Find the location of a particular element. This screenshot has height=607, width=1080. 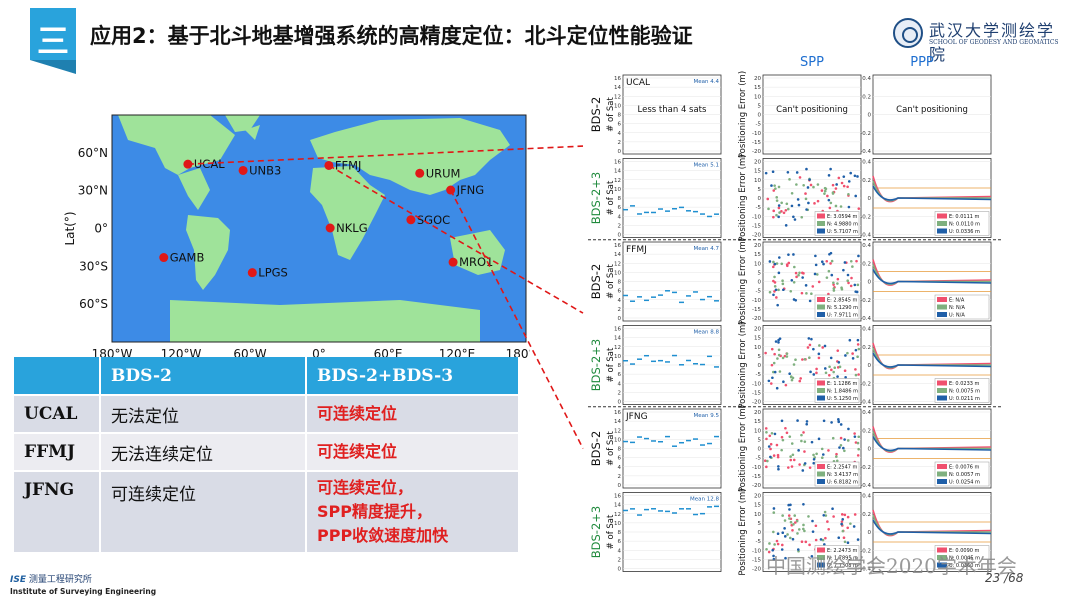

university-logo: 武汉大学测绘学院 SCHOOL OF GEODESY AND GEOMATICS is located at coordinates (980, 40).